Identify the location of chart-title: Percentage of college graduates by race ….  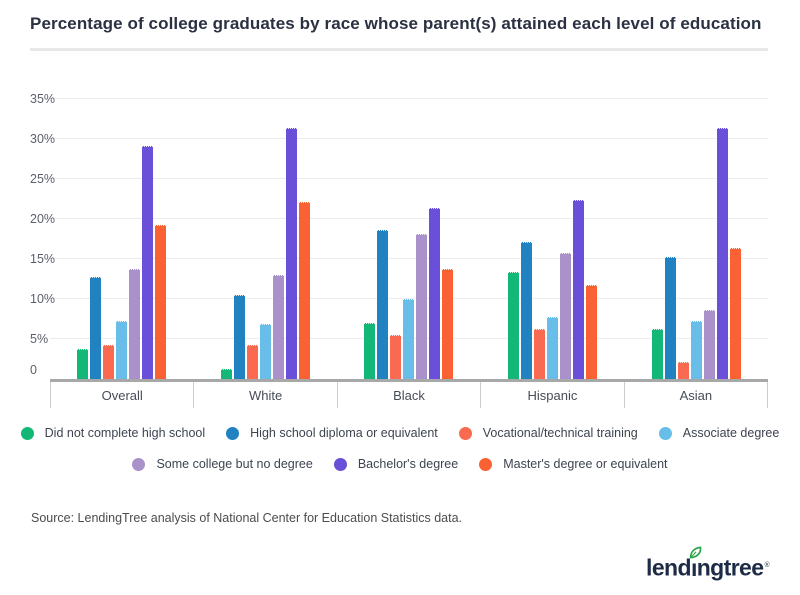
(396, 23).